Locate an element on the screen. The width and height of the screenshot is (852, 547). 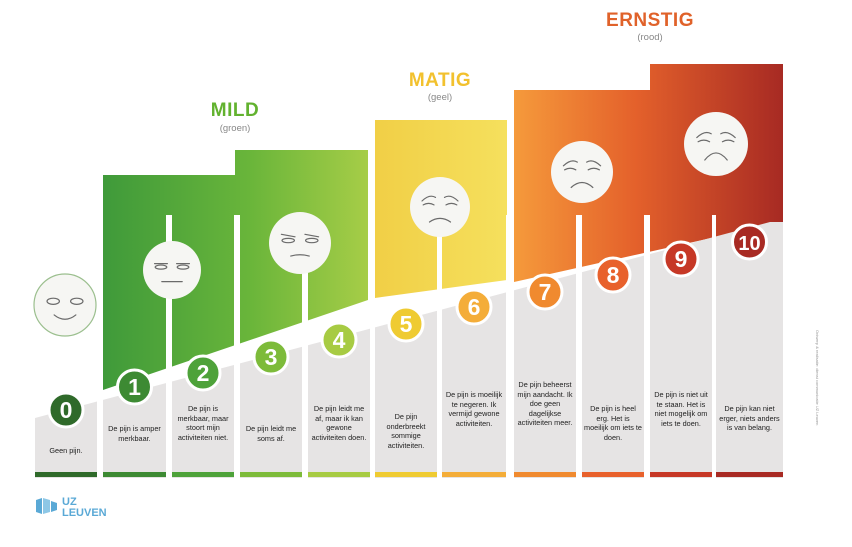
level-number-8: 8 is located at coordinates (613, 275).